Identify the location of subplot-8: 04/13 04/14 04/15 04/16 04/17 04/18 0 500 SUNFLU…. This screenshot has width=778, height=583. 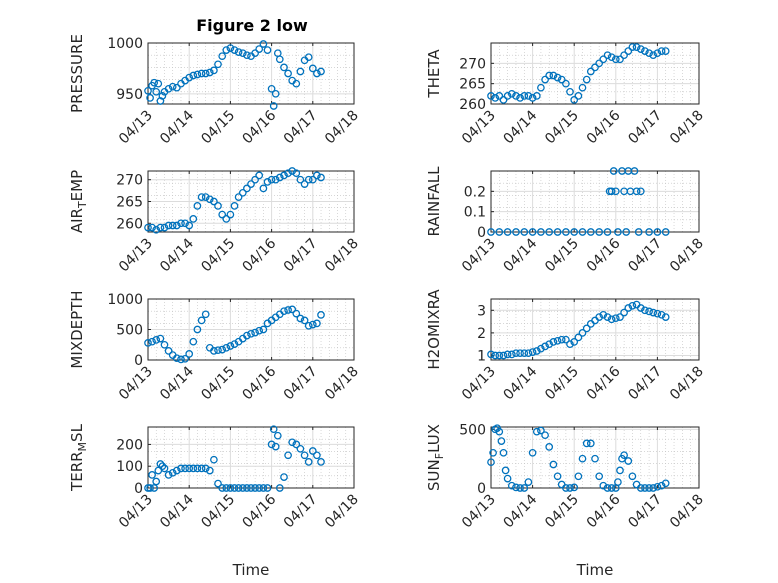
(566, 500).